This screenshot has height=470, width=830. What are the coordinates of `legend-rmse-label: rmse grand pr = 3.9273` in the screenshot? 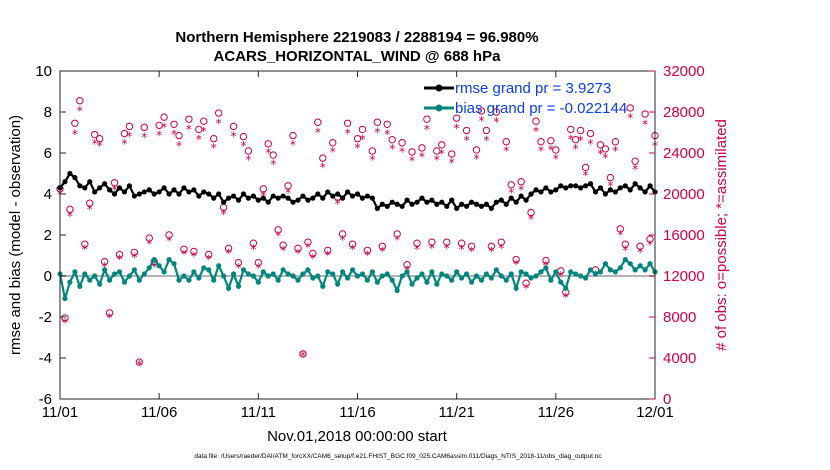 It's located at (533, 88).